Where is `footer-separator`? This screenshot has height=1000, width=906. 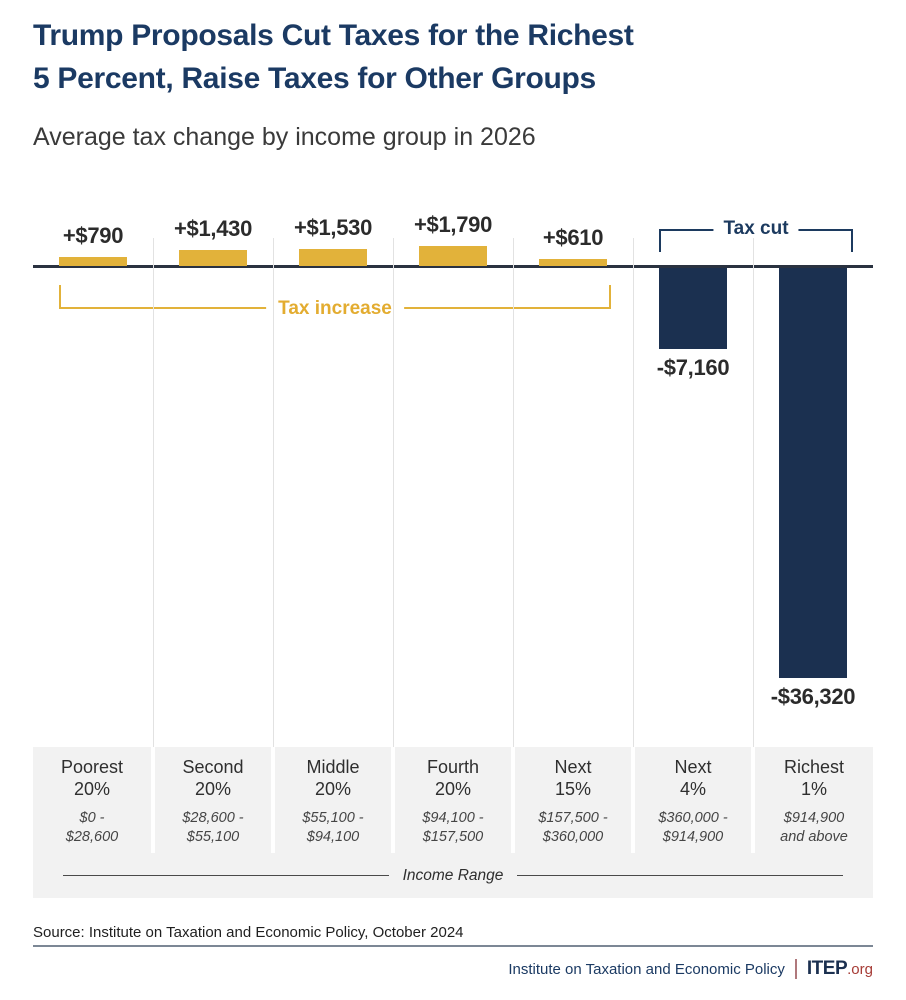 footer-separator is located at coordinates (795, 969).